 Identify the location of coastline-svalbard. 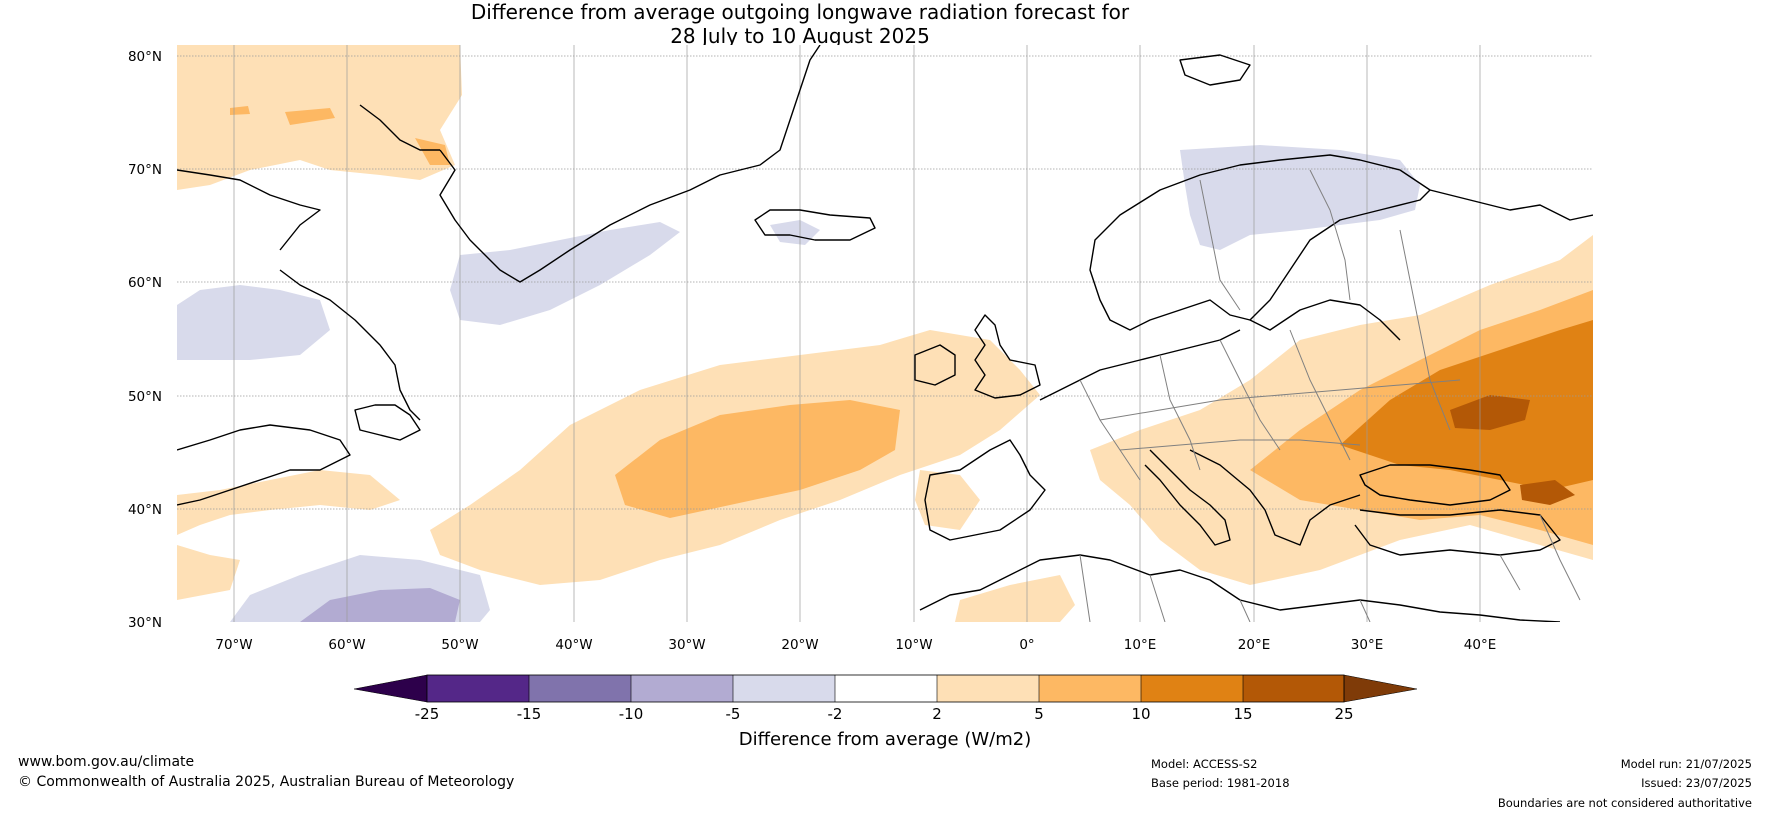
(1215, 70).